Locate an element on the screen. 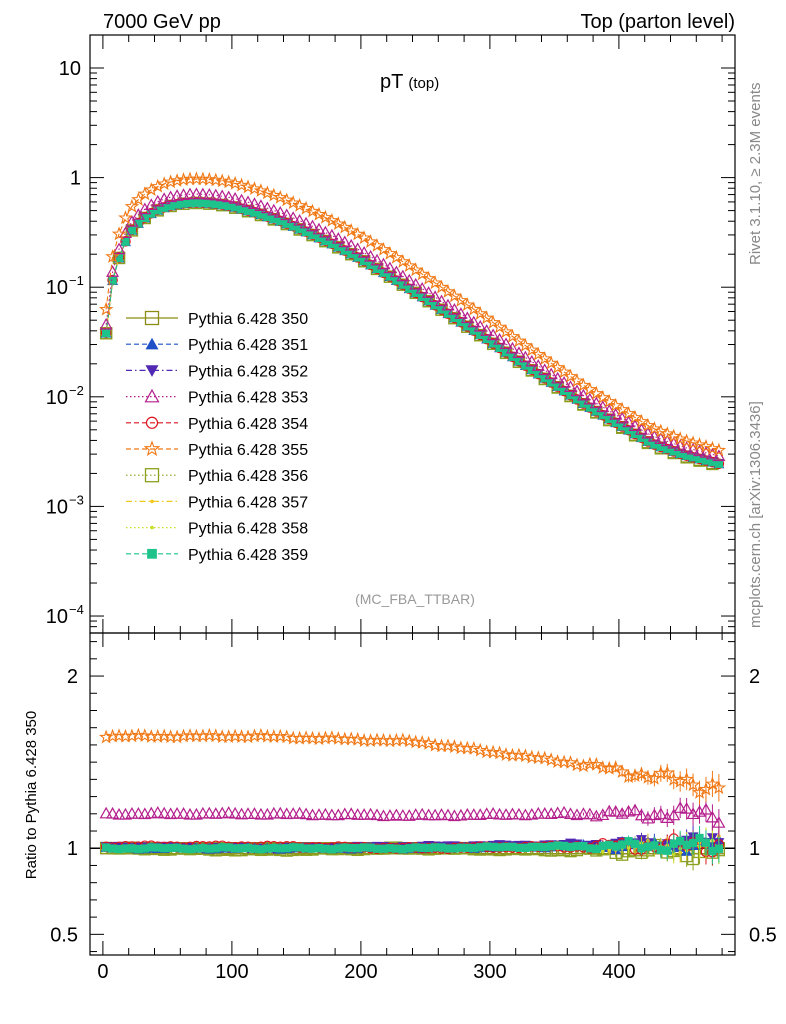 Image resolution: width=786 pixels, height=1024 pixels. series-358-ratio-point is located at coordinates (673, 854).